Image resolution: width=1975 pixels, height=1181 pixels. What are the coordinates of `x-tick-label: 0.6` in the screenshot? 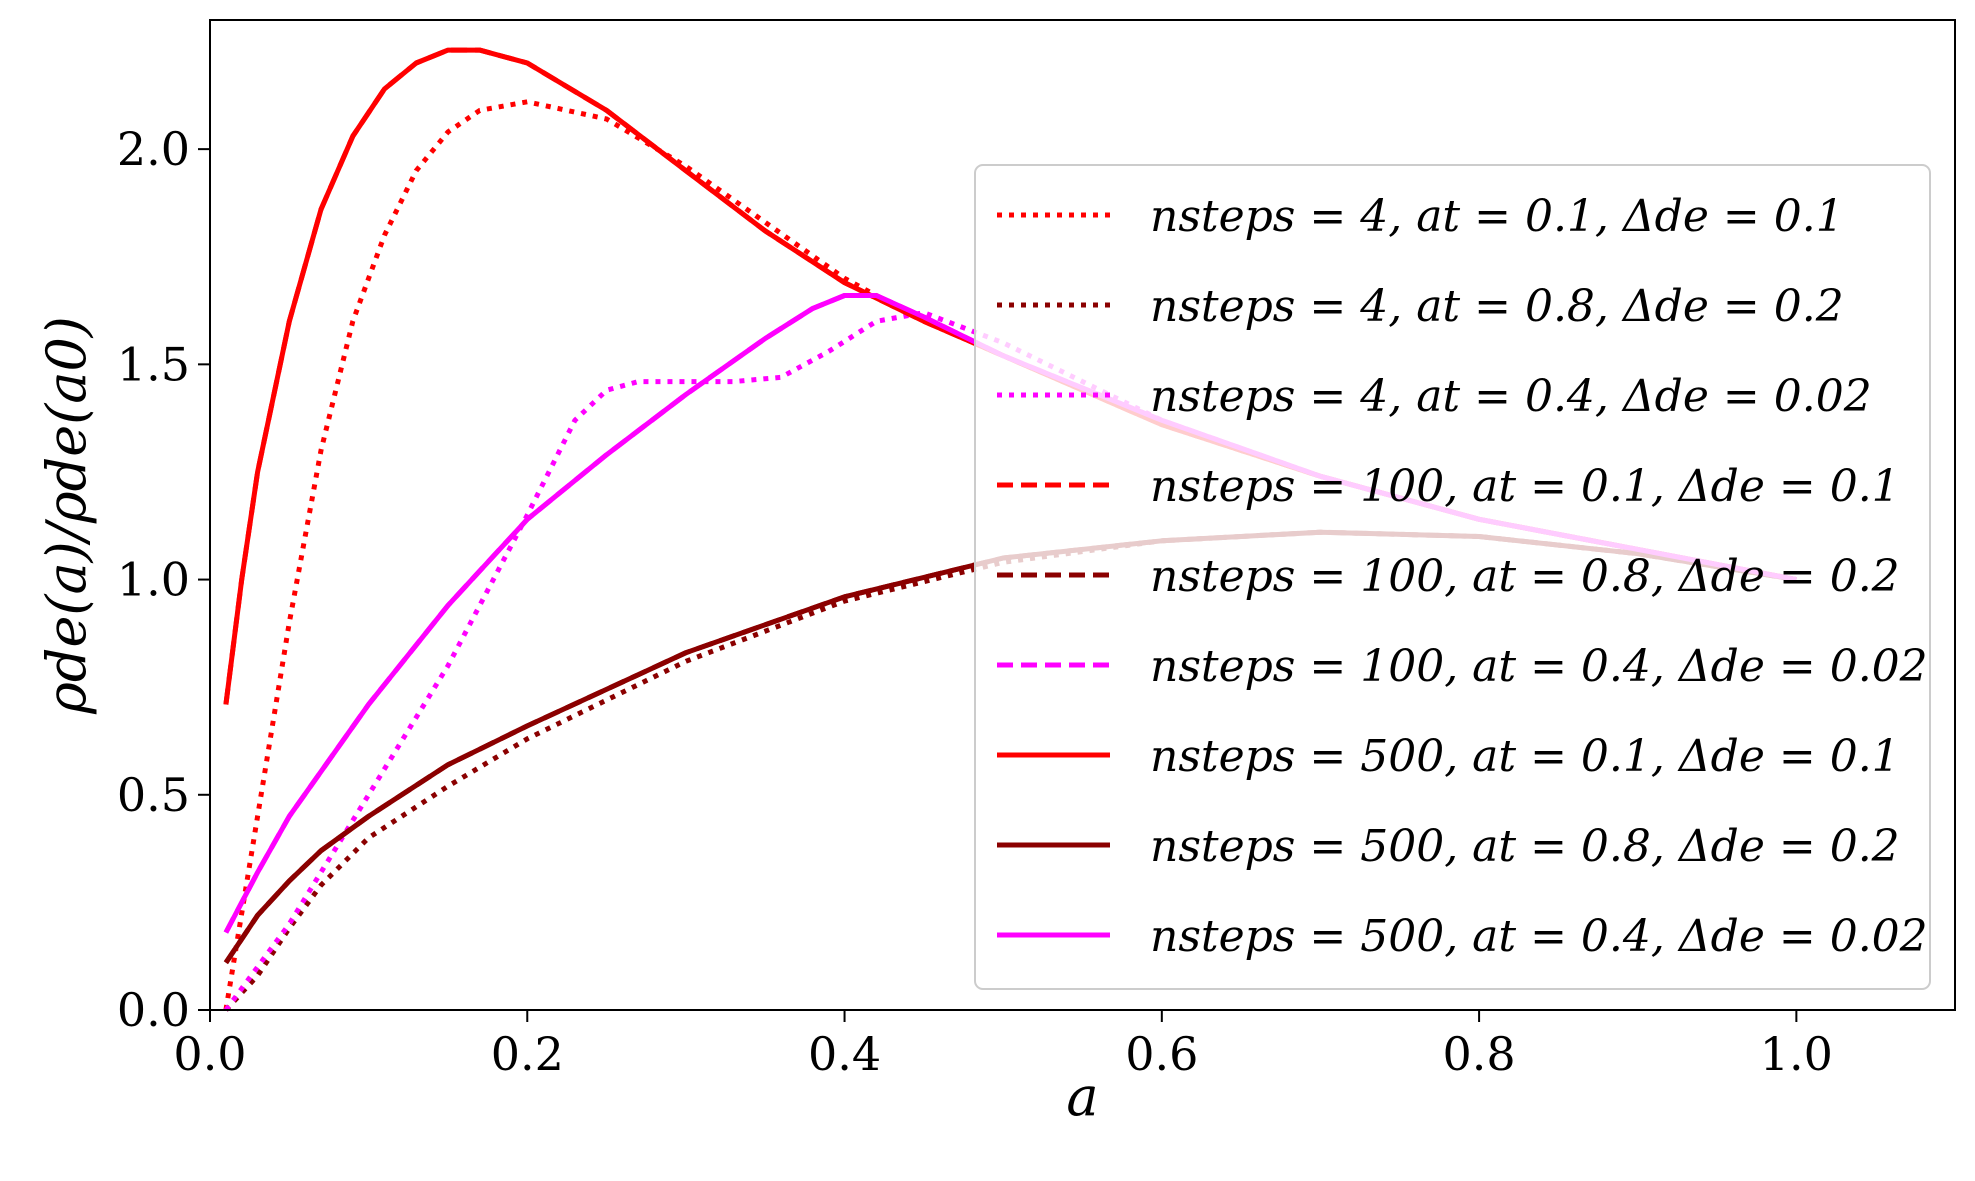 It's located at (1161, 1054).